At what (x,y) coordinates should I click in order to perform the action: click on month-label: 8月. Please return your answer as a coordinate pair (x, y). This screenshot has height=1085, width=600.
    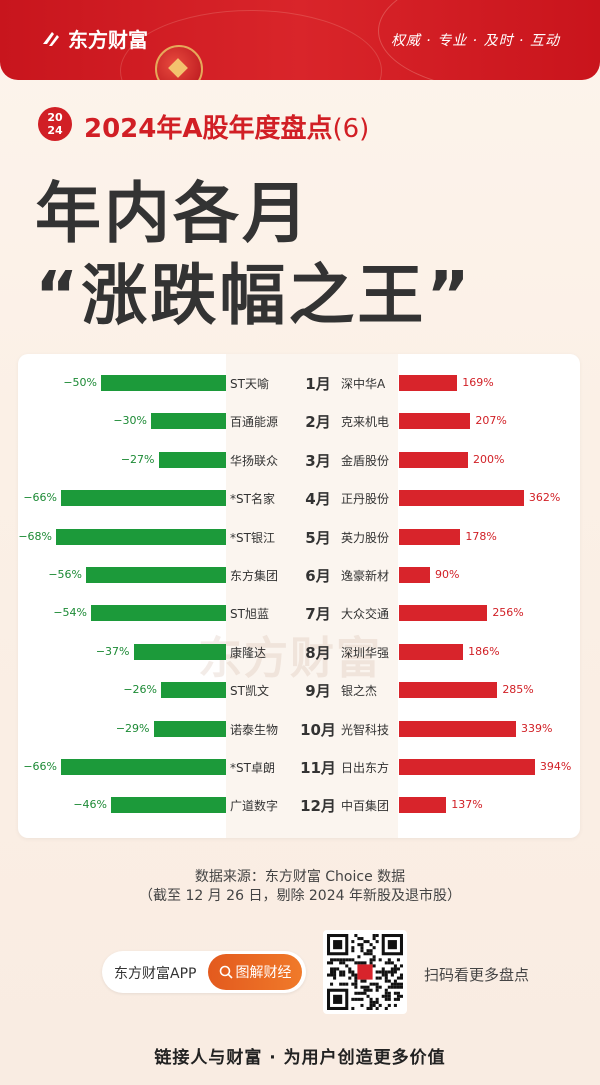
    Looking at the image, I should click on (318, 652).